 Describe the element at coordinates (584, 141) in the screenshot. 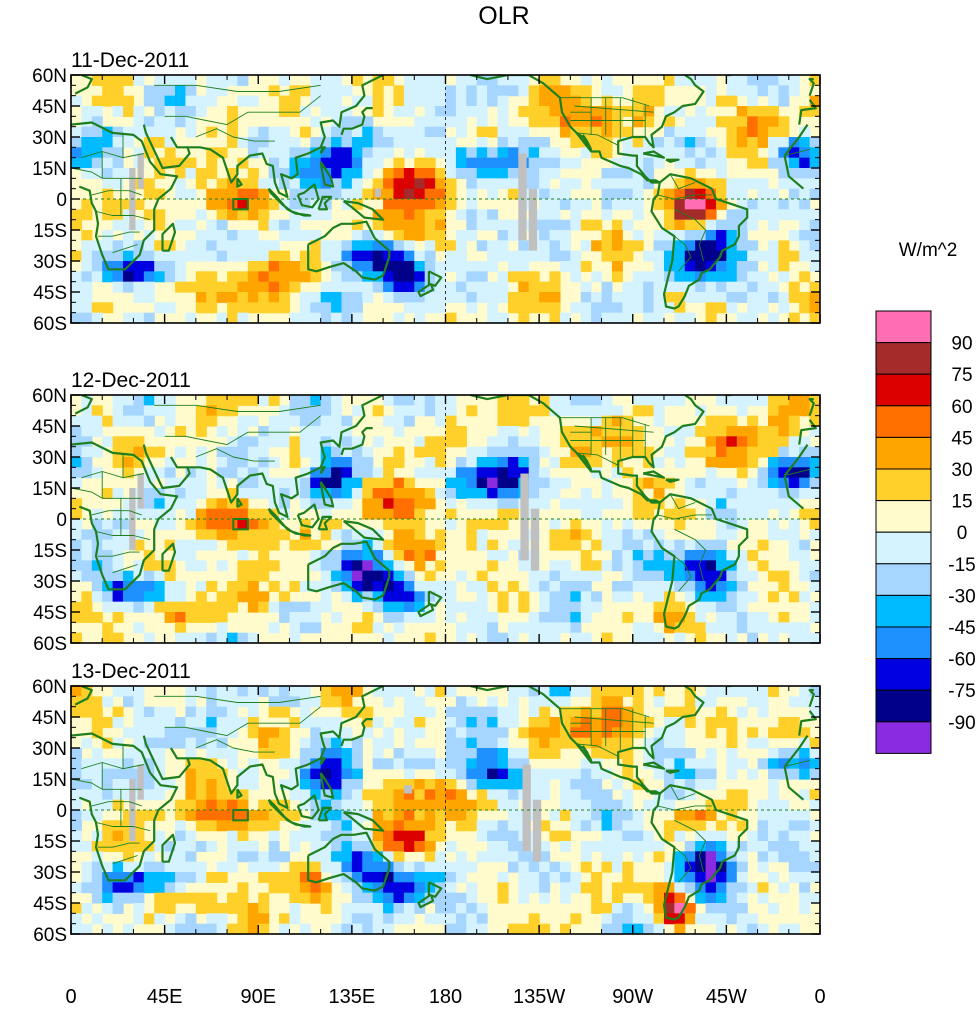

I see `coastline` at that location.